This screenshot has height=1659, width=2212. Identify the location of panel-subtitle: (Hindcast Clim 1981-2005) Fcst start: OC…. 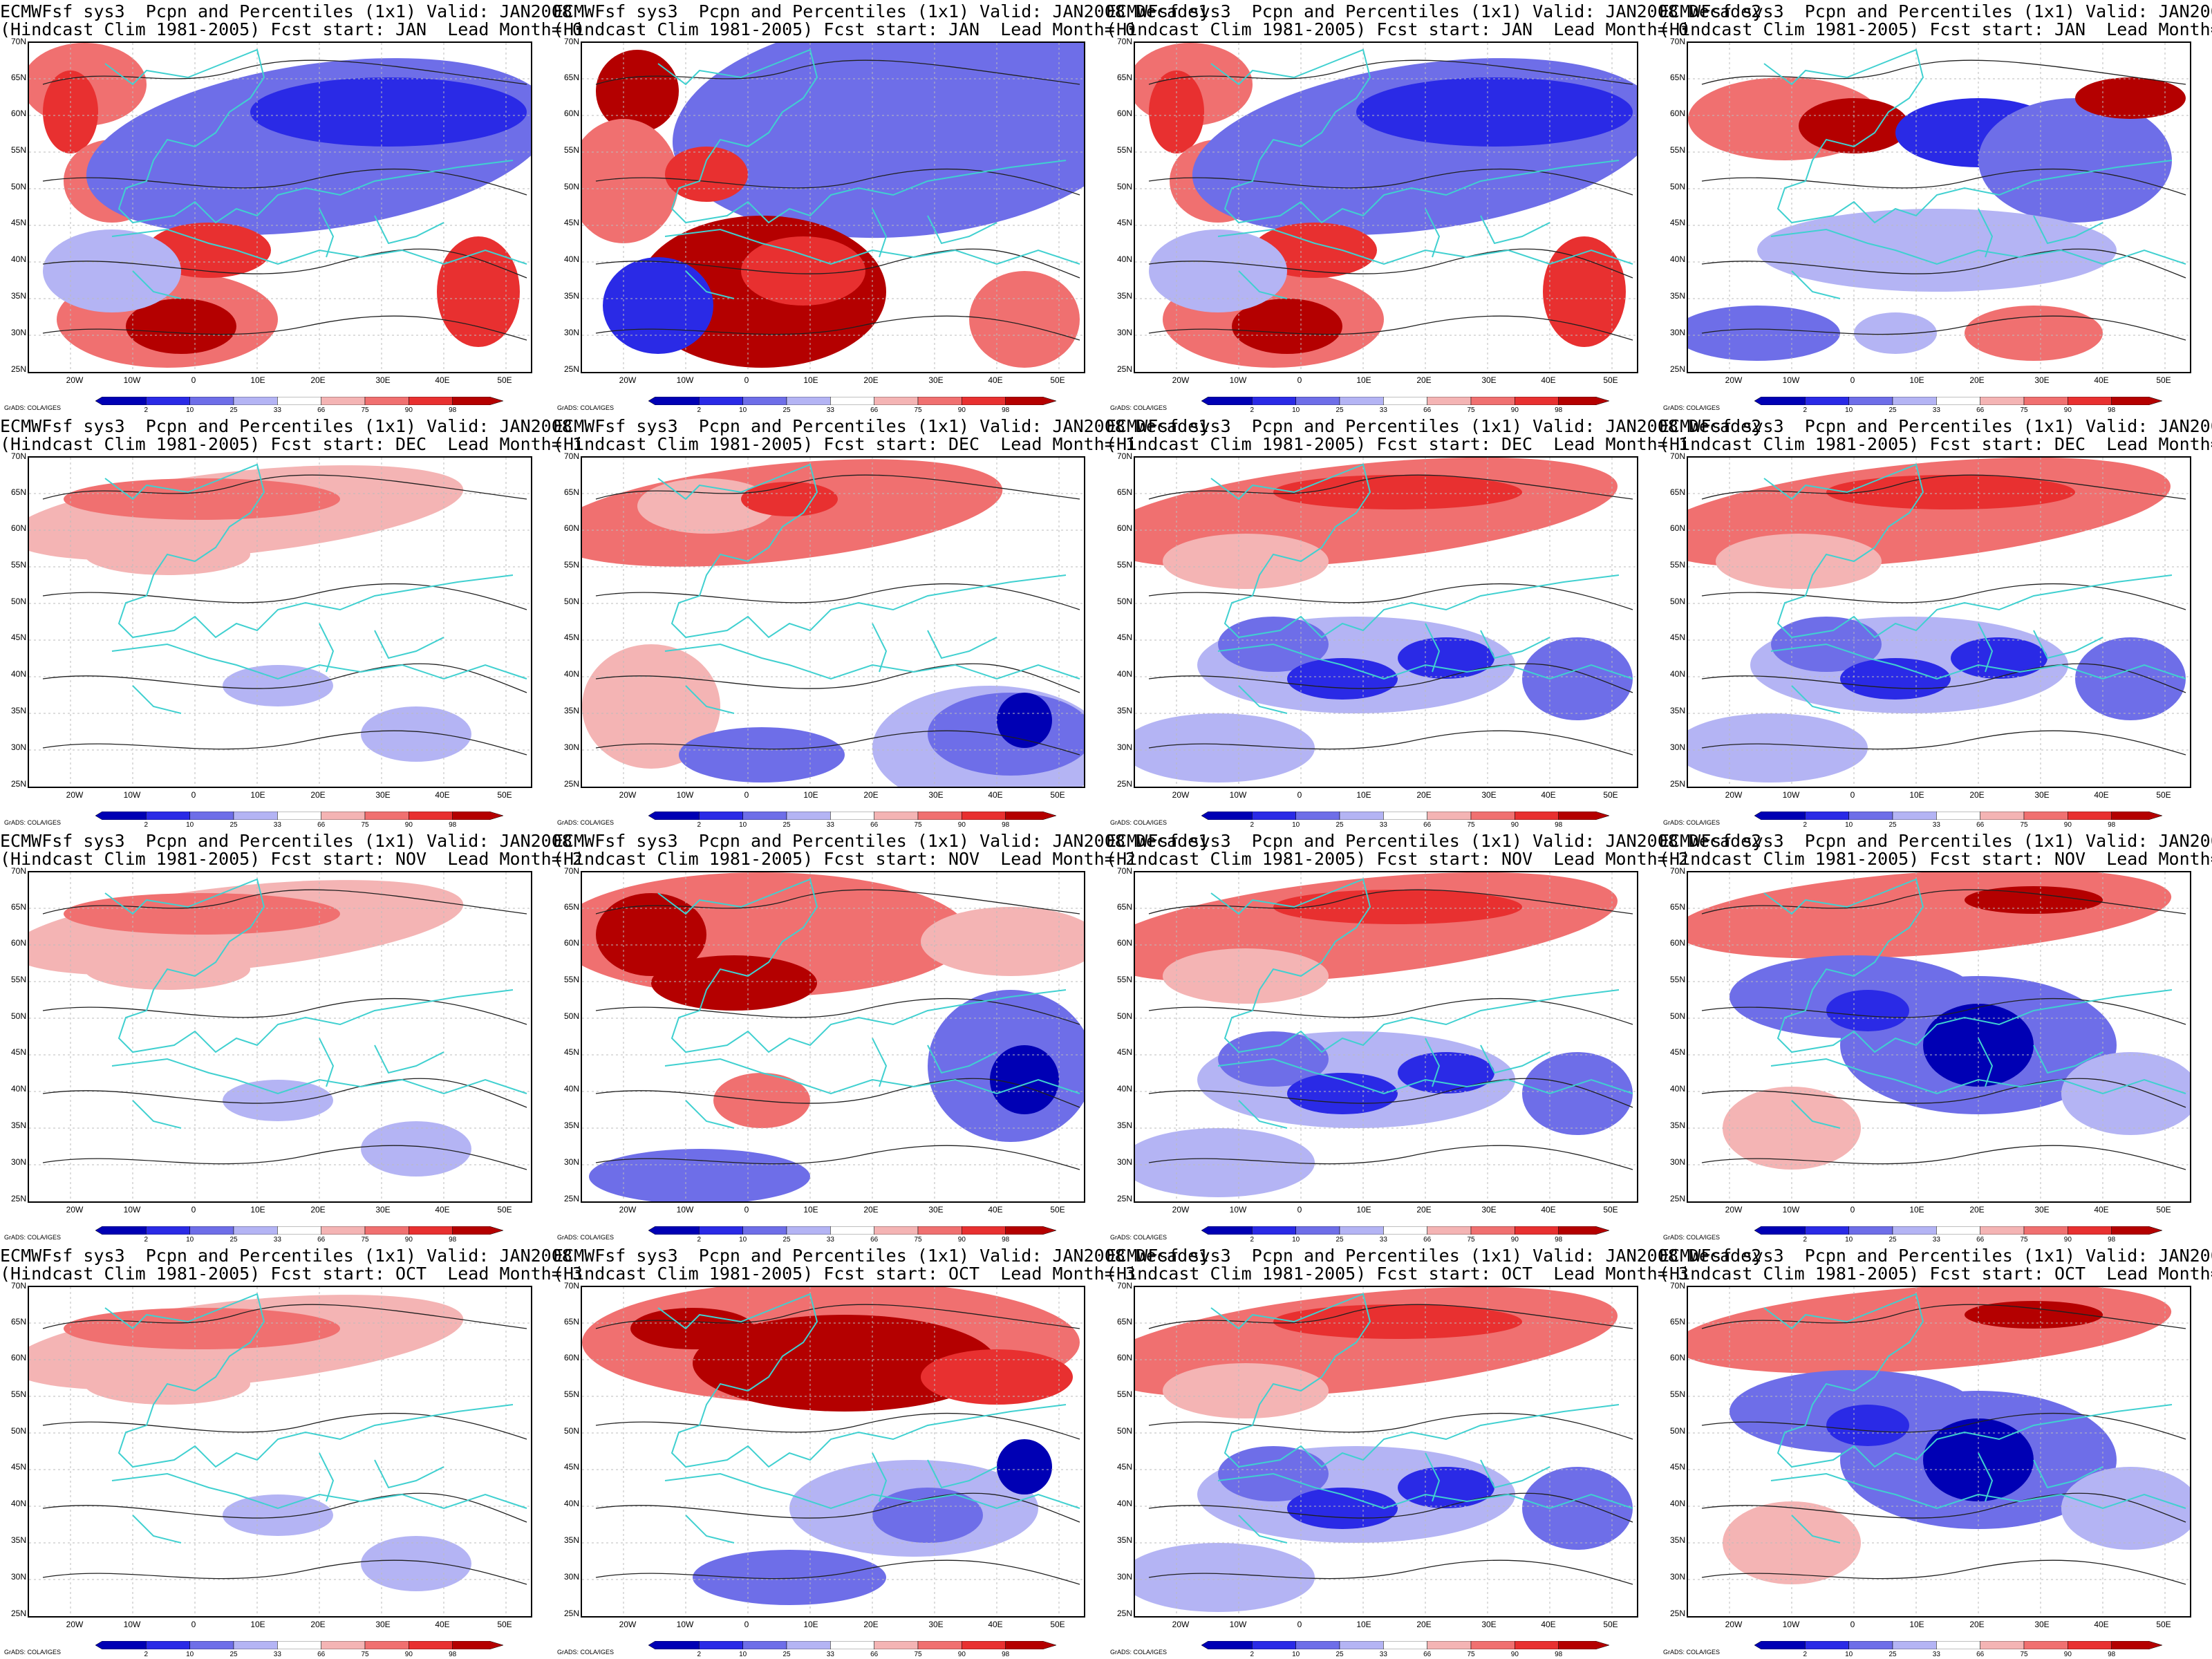
(1935, 1274).